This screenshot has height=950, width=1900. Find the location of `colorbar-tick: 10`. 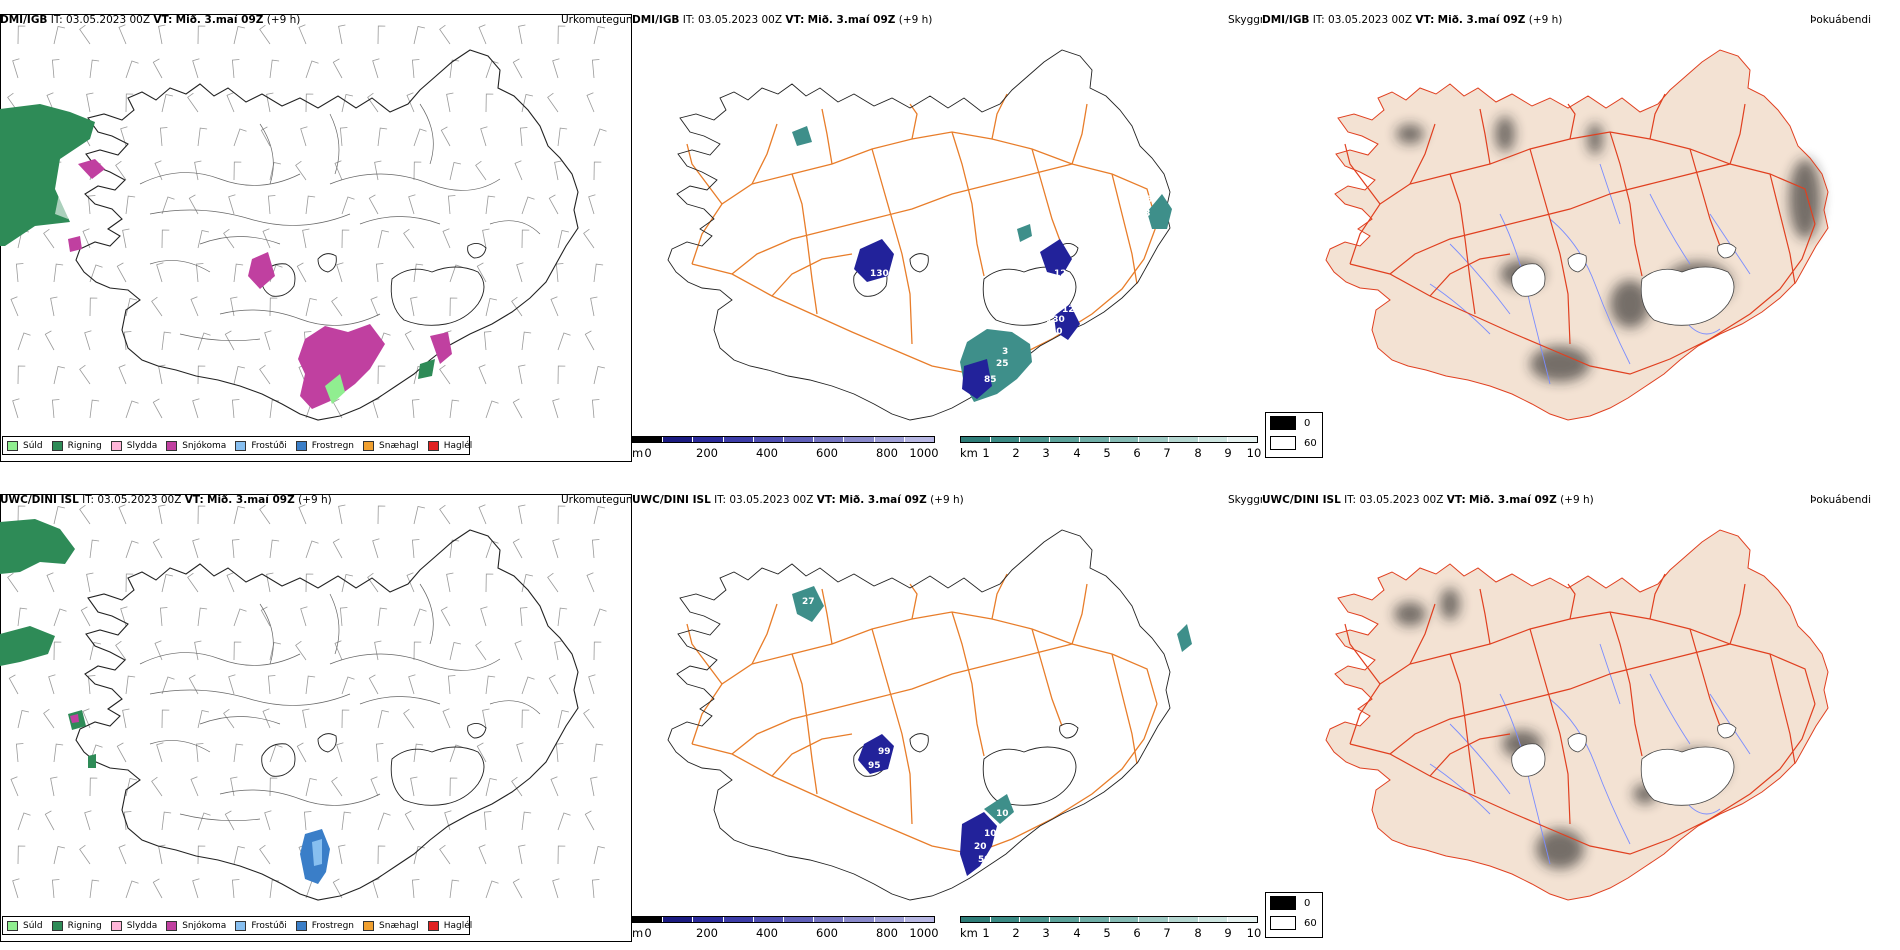

colorbar-tick: 10 is located at coordinates (1254, 933).